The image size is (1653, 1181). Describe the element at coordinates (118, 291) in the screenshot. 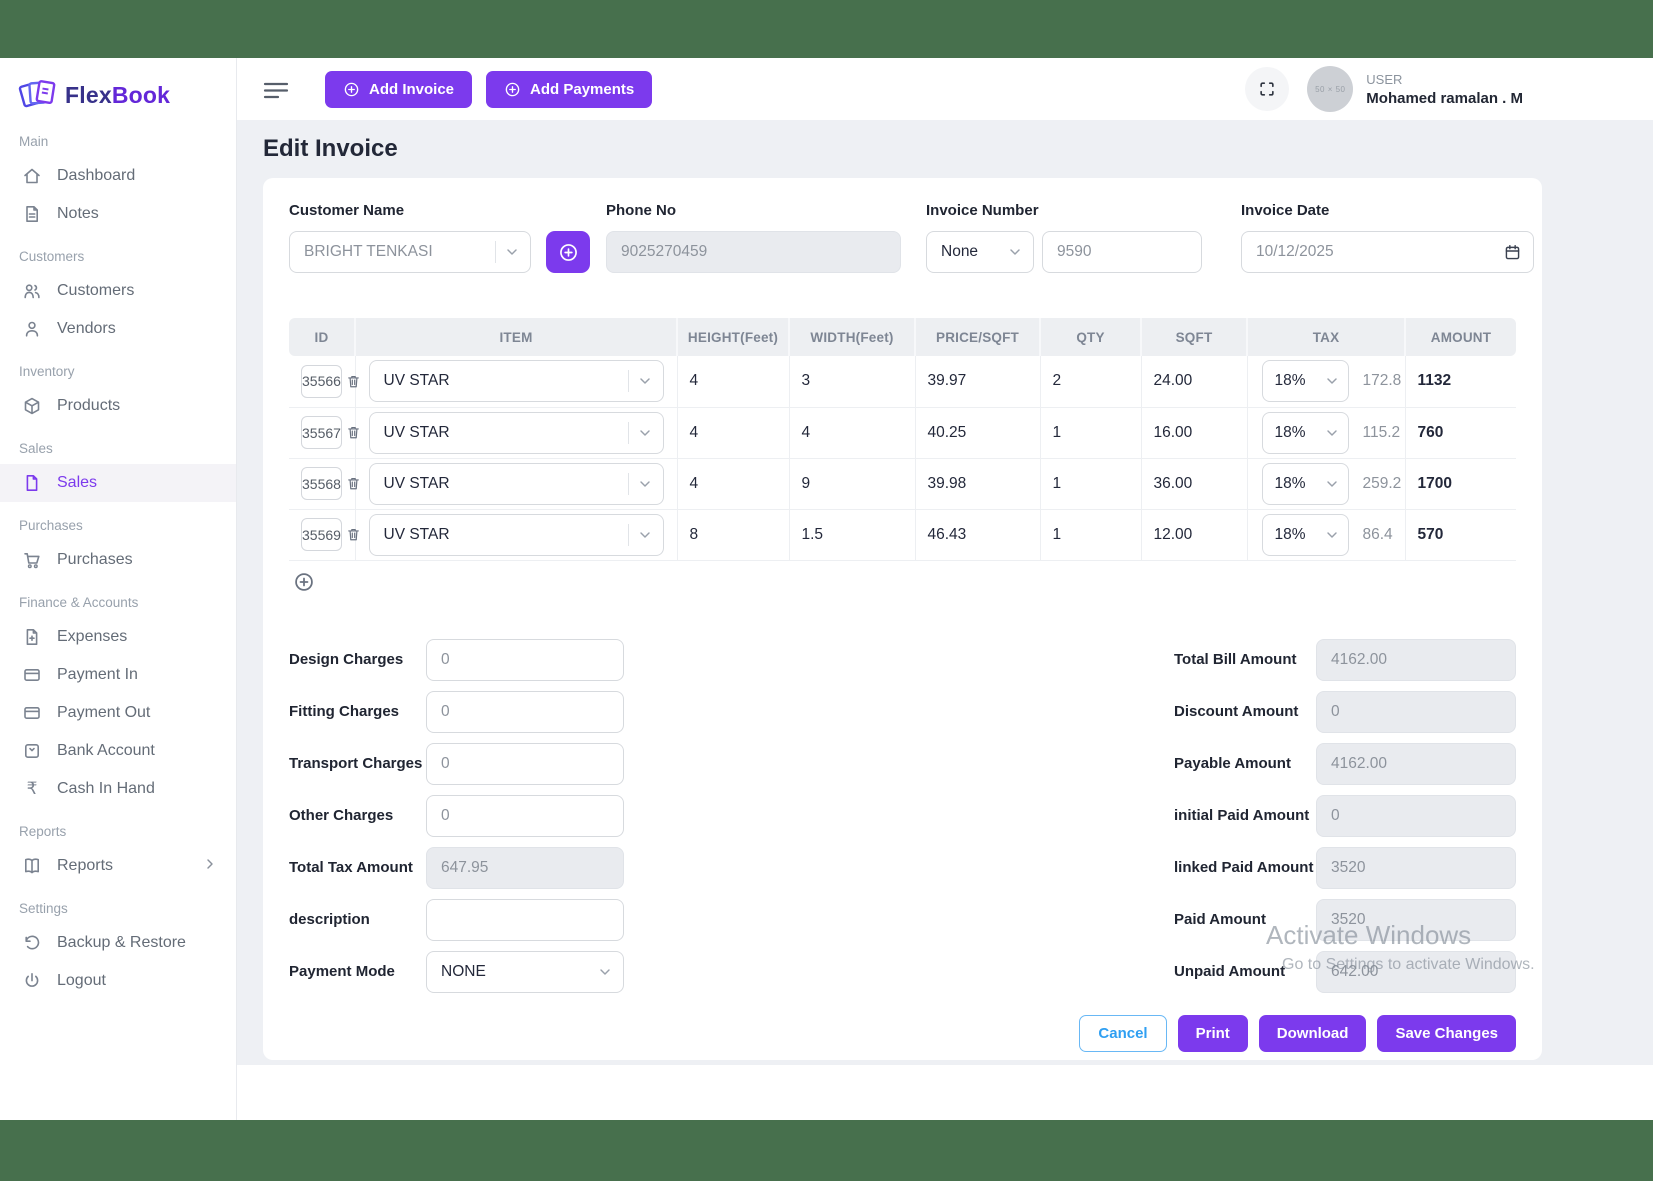

I see `sidebar-item-customers: Customers` at that location.